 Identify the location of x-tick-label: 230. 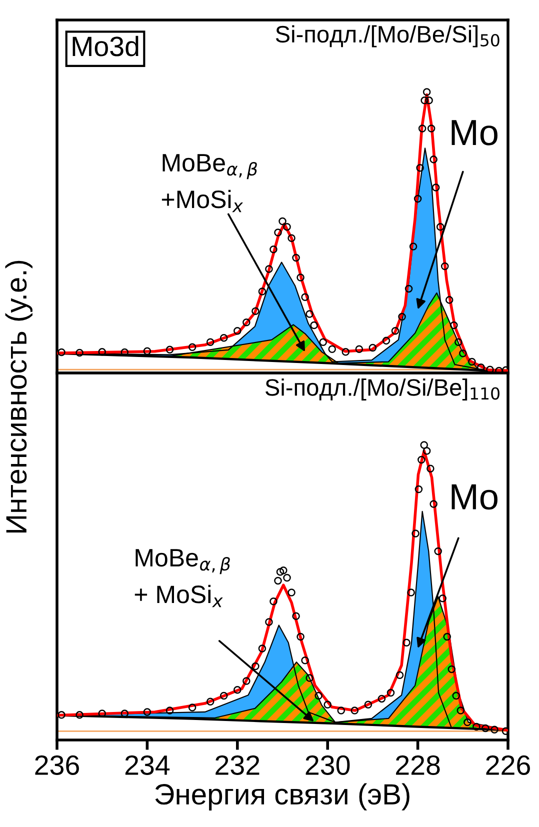
(328, 765).